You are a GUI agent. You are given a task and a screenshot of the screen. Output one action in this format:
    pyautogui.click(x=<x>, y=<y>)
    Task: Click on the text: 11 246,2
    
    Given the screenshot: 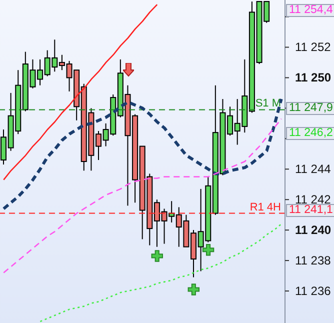 What is the action you would take?
    pyautogui.click(x=310, y=133)
    